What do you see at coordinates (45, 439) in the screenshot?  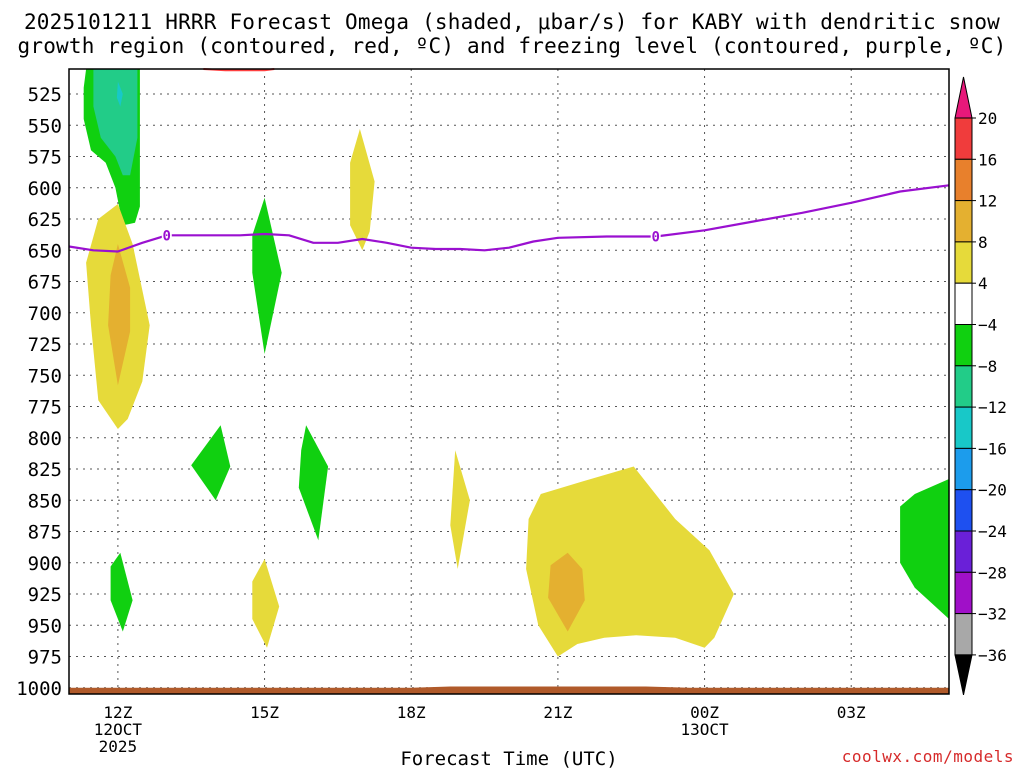 I see `y-tick-label: 800` at bounding box center [45, 439].